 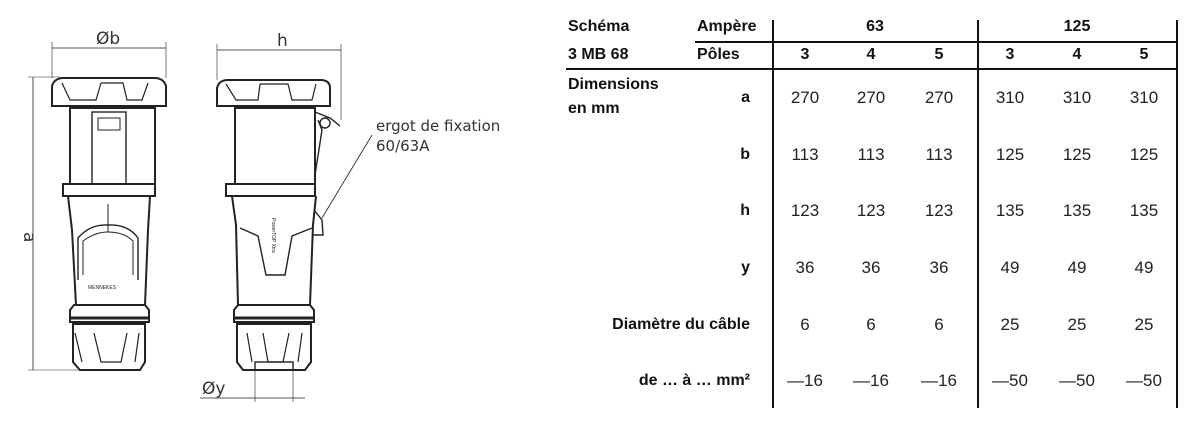 I want to click on dimensions-unit: en mm, so click(x=594, y=108).